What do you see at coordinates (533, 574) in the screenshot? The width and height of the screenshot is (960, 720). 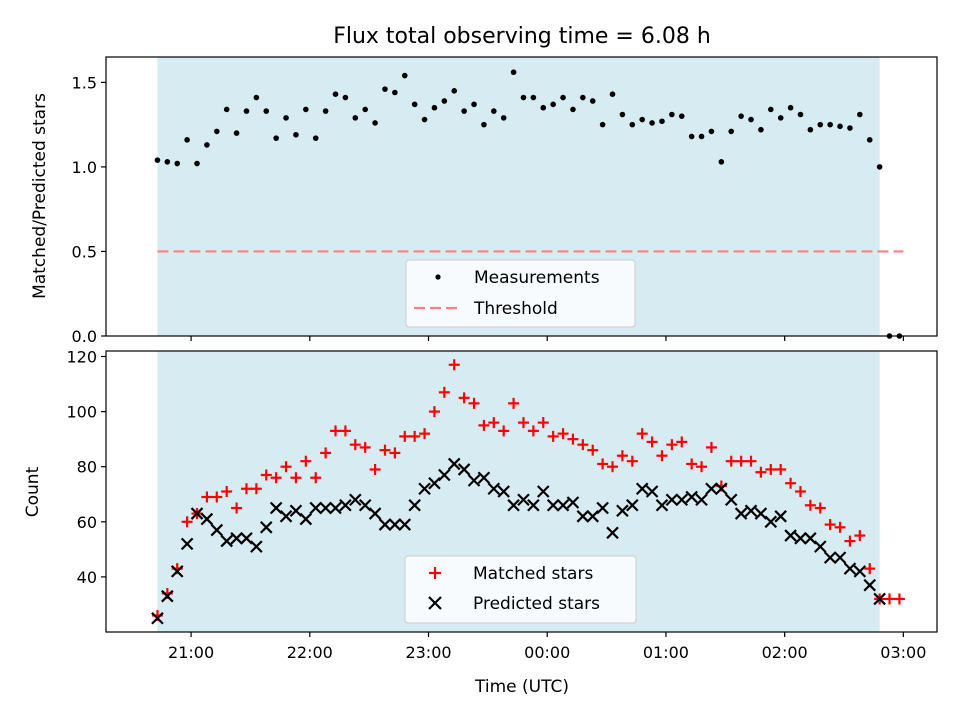 I see `legend-label-matched: Matched stars` at bounding box center [533, 574].